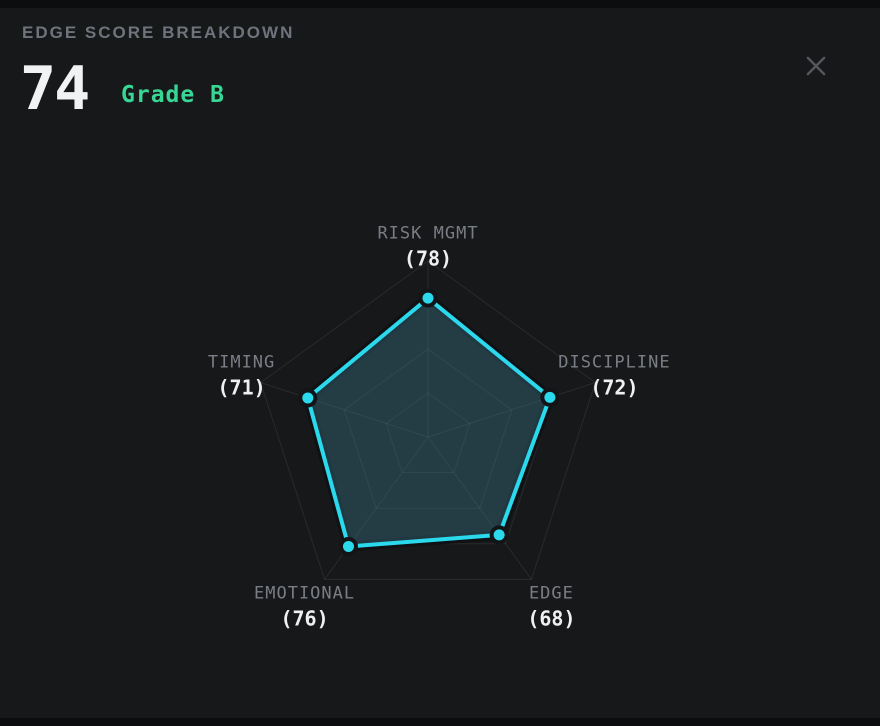 The image size is (880, 726). I want to click on radar-series-polygon, so click(428, 422).